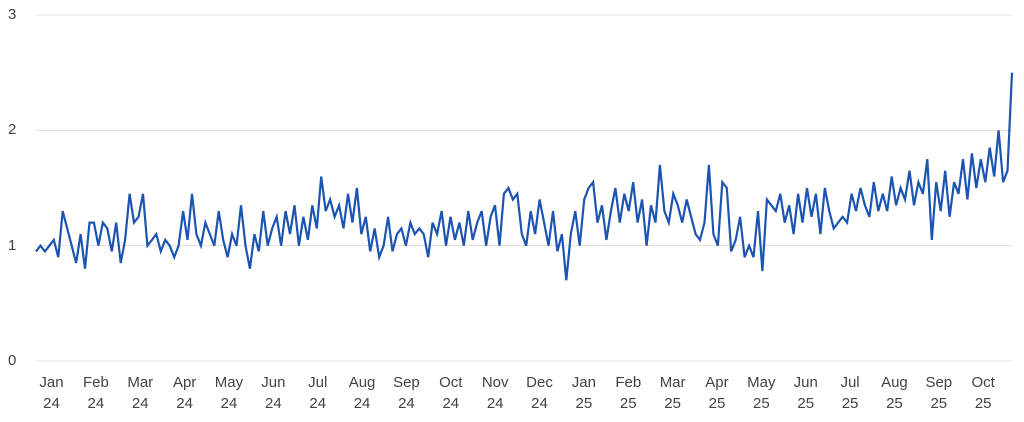 Image resolution: width=1024 pixels, height=422 pixels. I want to click on x-tick-label: May 25, so click(761, 393).